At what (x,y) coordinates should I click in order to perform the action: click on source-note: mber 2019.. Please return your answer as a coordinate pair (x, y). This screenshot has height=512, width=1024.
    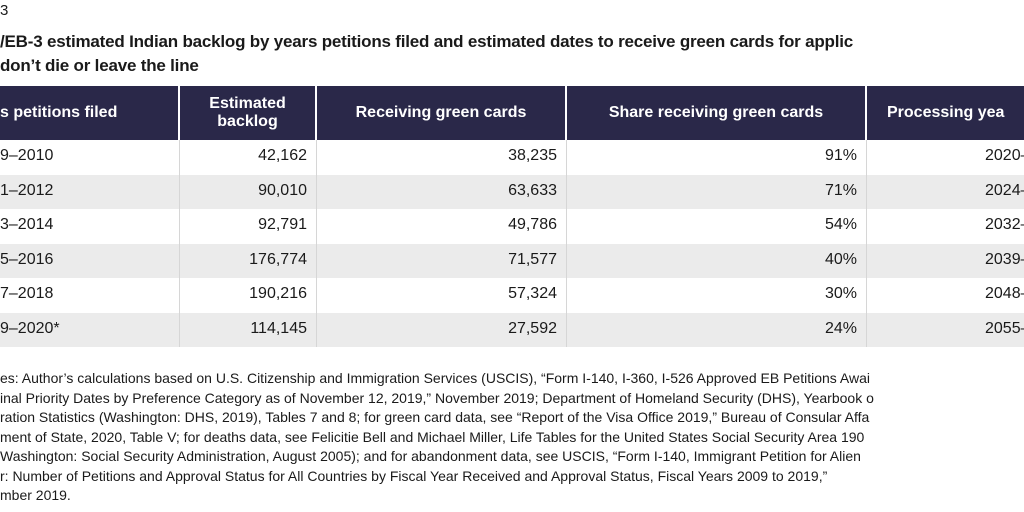
    Looking at the image, I should click on (35, 495).